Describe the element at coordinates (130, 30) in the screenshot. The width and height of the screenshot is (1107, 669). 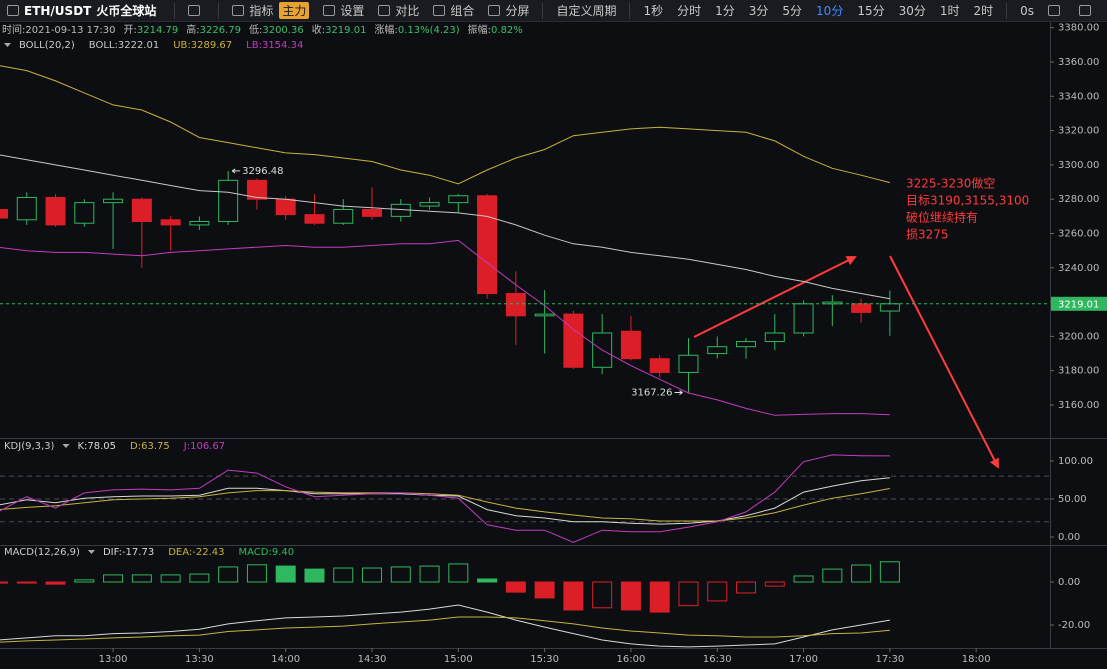
I see `info-label: 开:` at that location.